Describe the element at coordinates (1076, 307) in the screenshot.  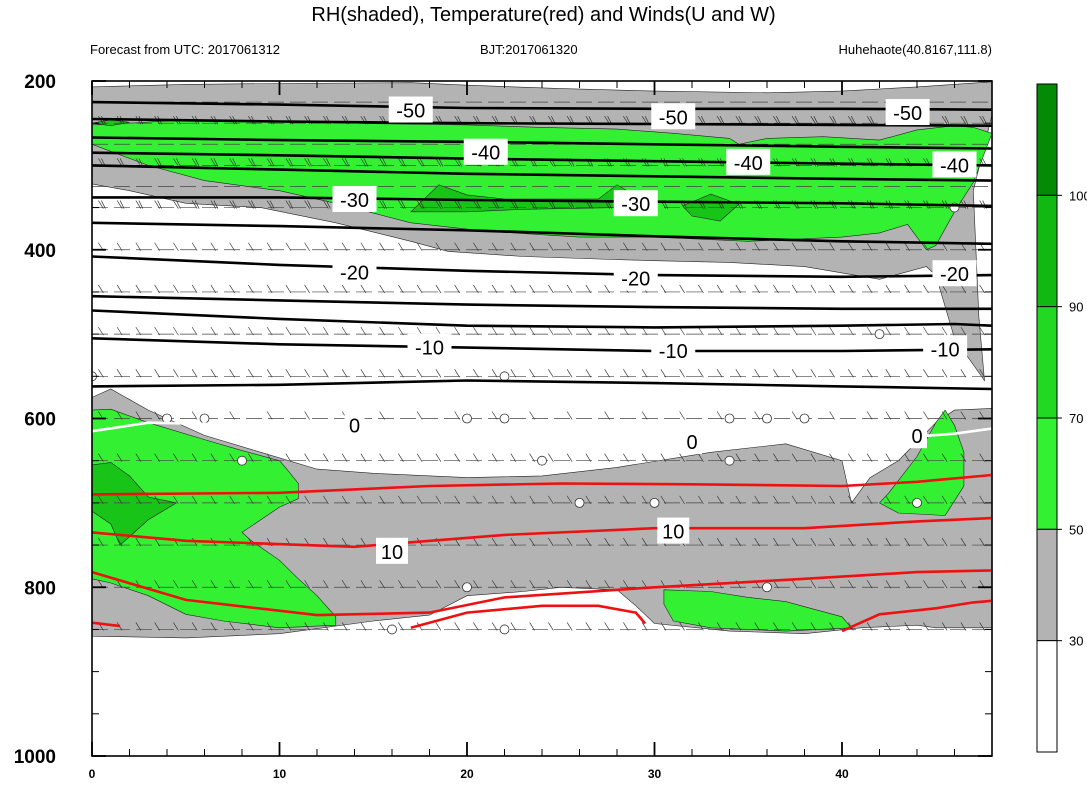
I see `colorbar-label: 90` at that location.